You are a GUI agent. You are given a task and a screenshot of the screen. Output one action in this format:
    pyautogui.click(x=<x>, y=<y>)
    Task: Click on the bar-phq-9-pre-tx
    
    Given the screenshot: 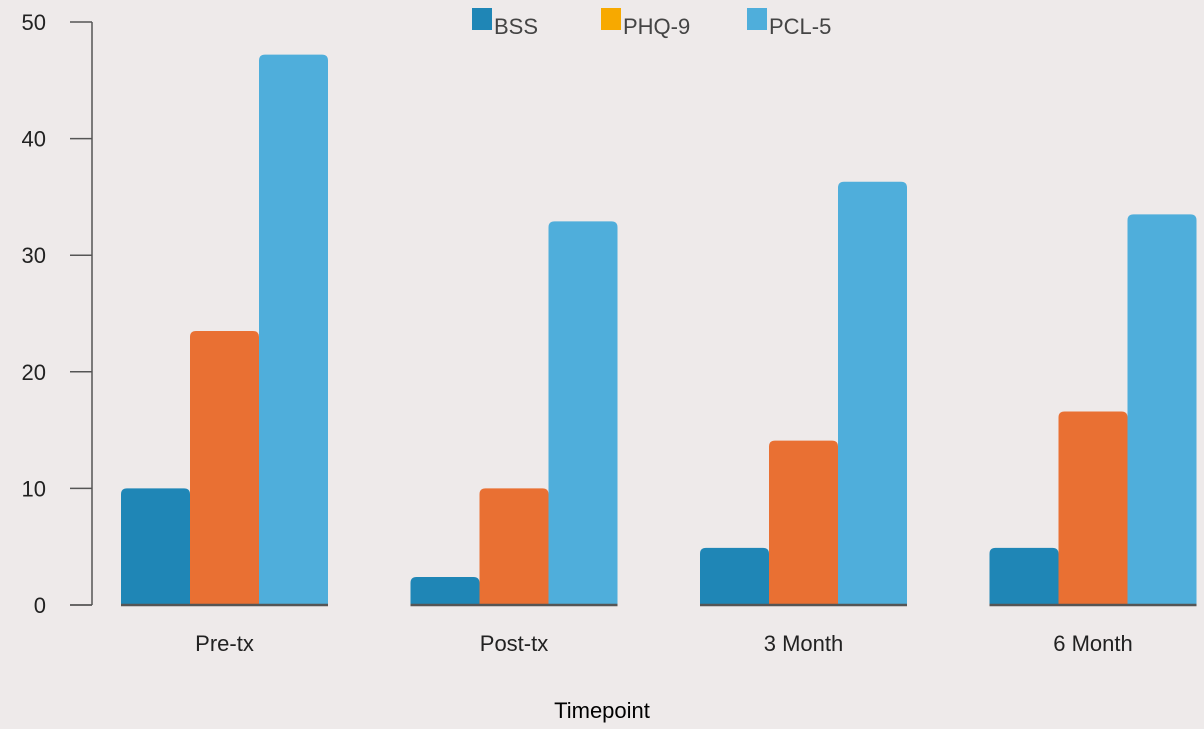 What is the action you would take?
    pyautogui.click(x=224, y=467)
    